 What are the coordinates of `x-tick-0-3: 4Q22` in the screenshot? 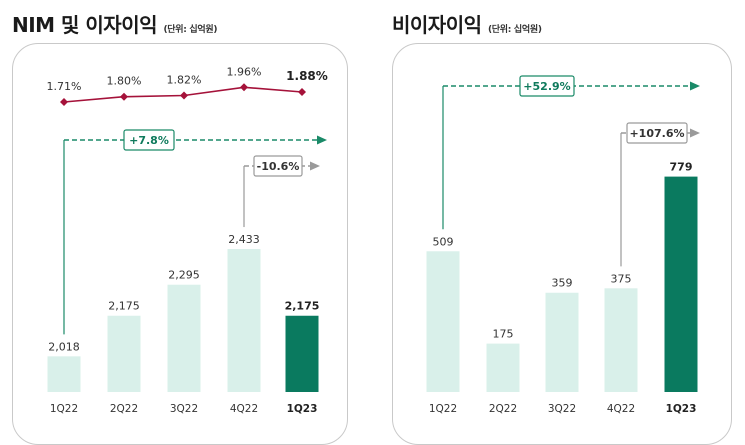 It's located at (244, 409).